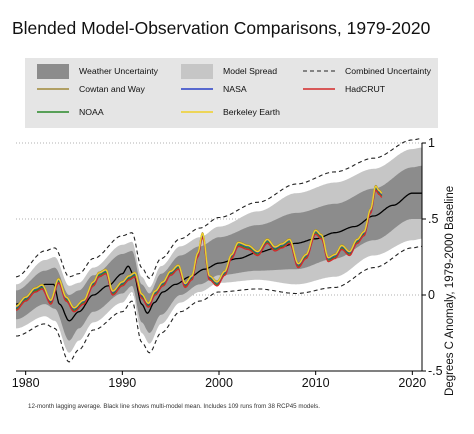 This screenshot has width=474, height=434. Describe the element at coordinates (119, 71) in the screenshot. I see `legend-label-weather-uncertainty: Weather Uncertainty` at that location.